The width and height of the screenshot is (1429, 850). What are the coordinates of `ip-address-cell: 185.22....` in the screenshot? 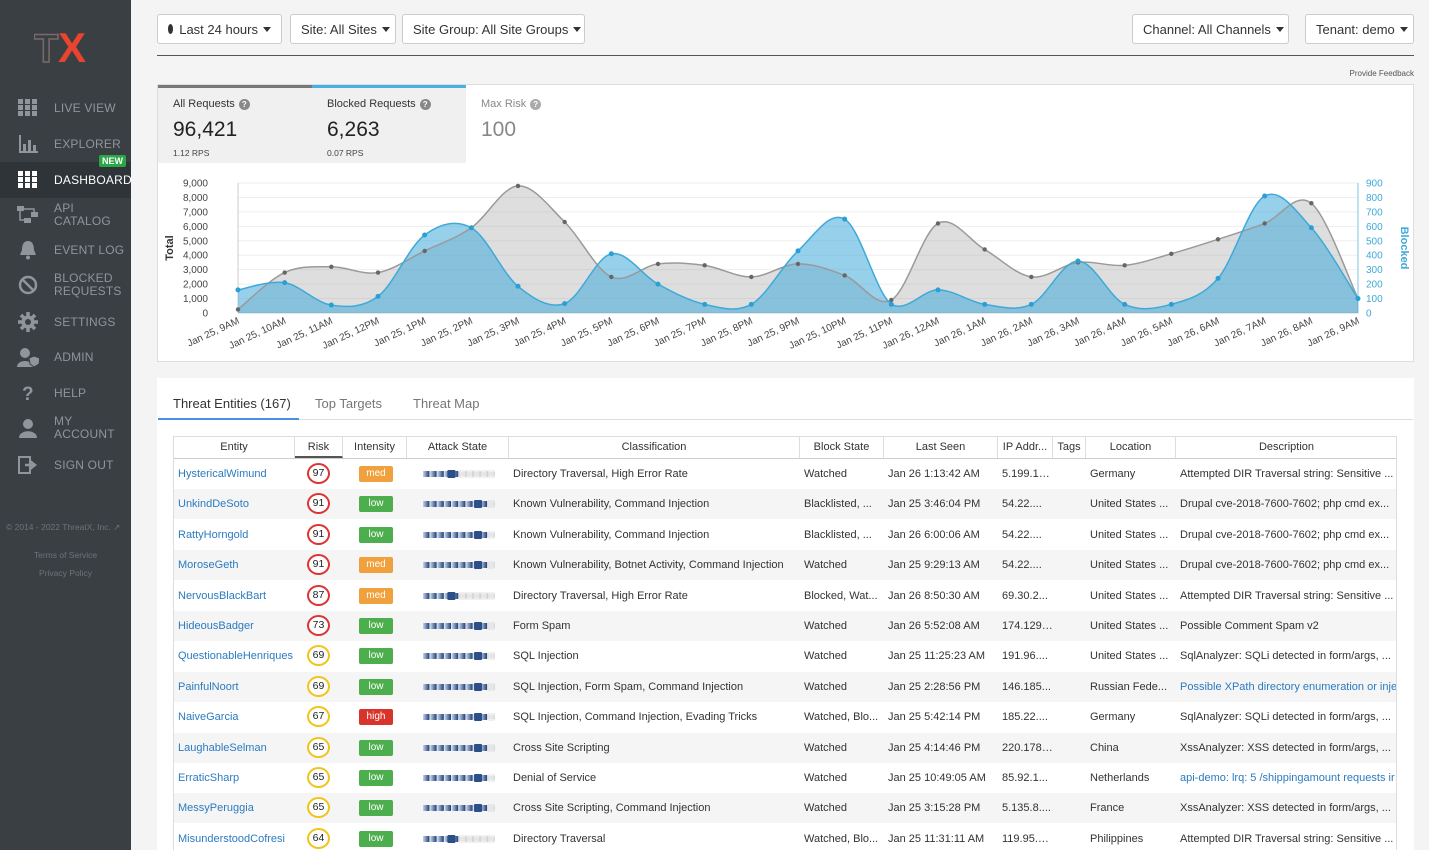 It's located at (1025, 717).